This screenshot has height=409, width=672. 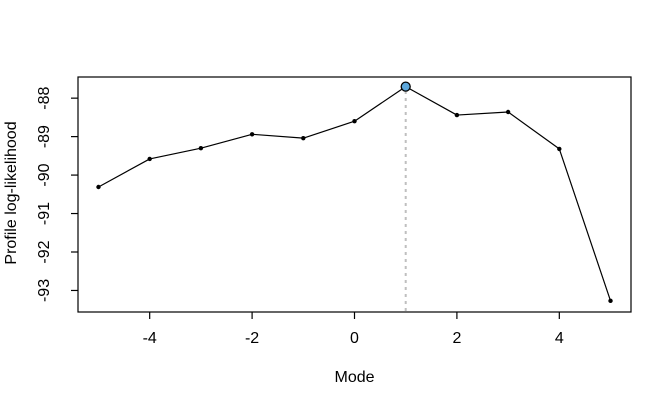 What do you see at coordinates (252, 338) in the screenshot?
I see `x-tick-label: -2` at bounding box center [252, 338].